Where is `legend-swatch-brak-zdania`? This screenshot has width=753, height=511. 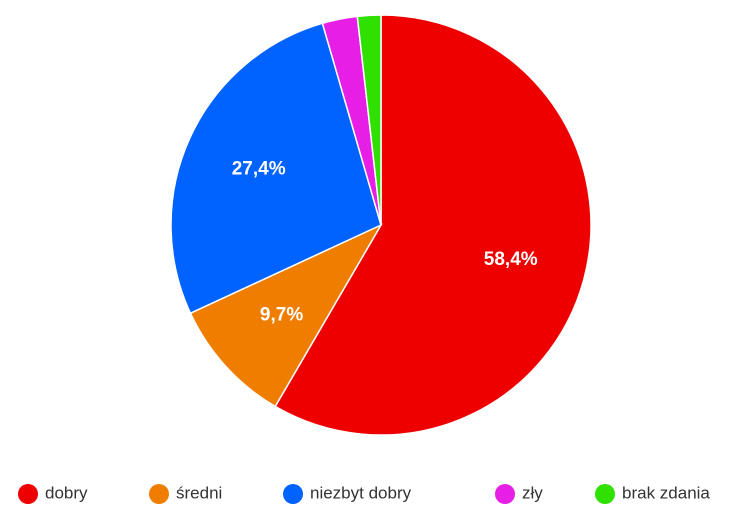
legend-swatch-brak-zdania is located at coordinates (605, 494).